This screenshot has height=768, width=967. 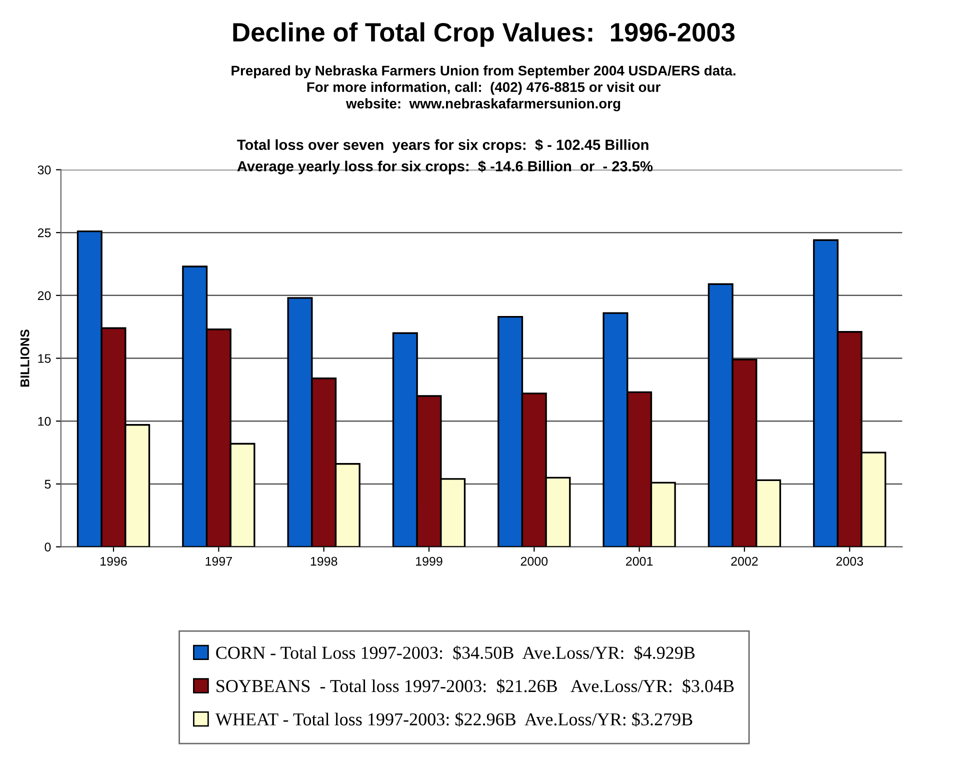 I want to click on x-tick-label: 1998, so click(x=324, y=561).